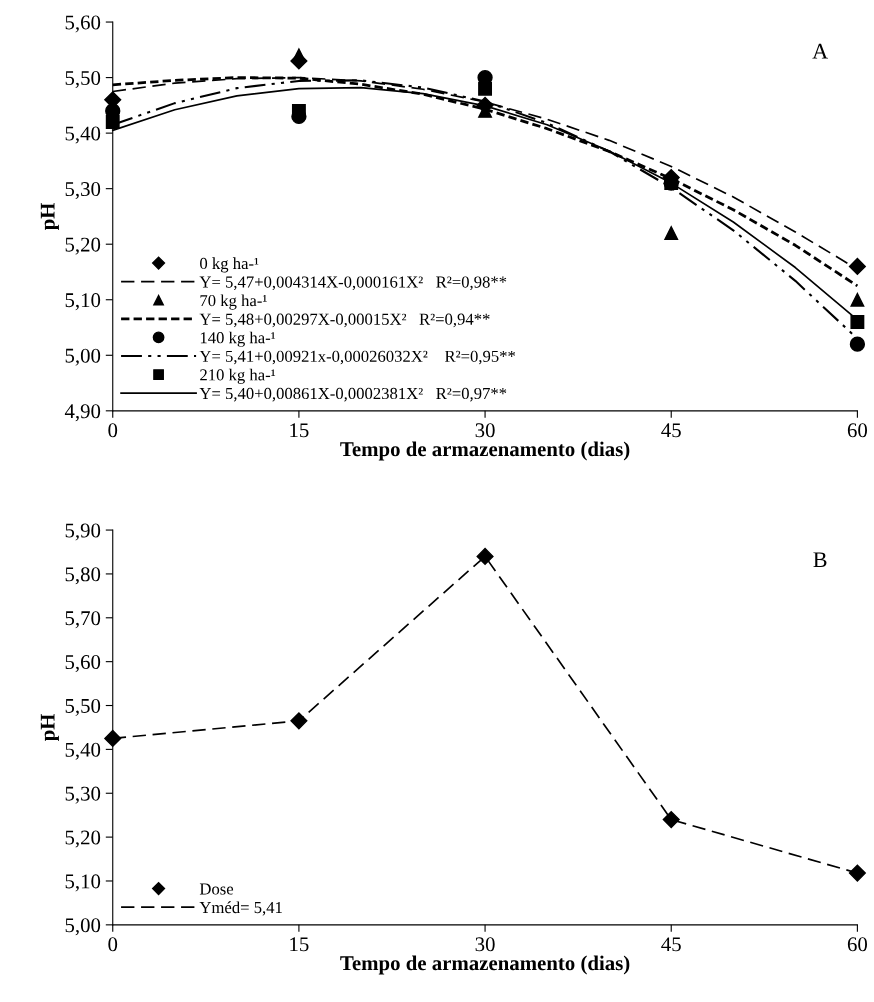 The width and height of the screenshot is (874, 1002). I want to click on legend-label: Y= 5,40+0,00861X-0,0002381X² R²=0,97**, so click(353, 394).